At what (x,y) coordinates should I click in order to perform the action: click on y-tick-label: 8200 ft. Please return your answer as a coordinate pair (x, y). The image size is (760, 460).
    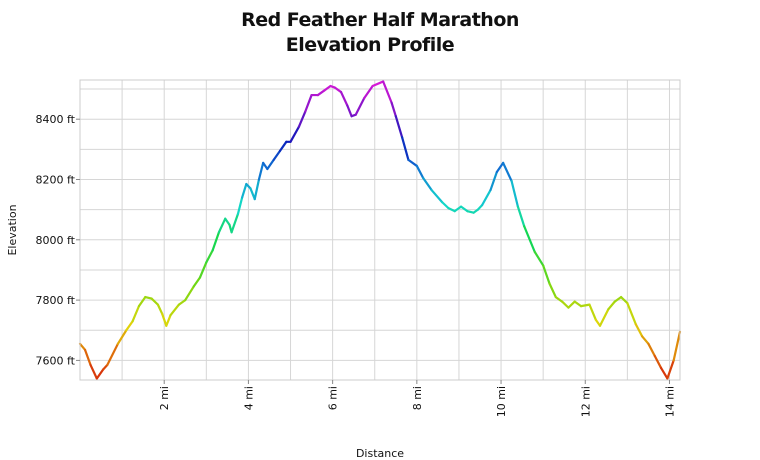
    Looking at the image, I should click on (56, 179).